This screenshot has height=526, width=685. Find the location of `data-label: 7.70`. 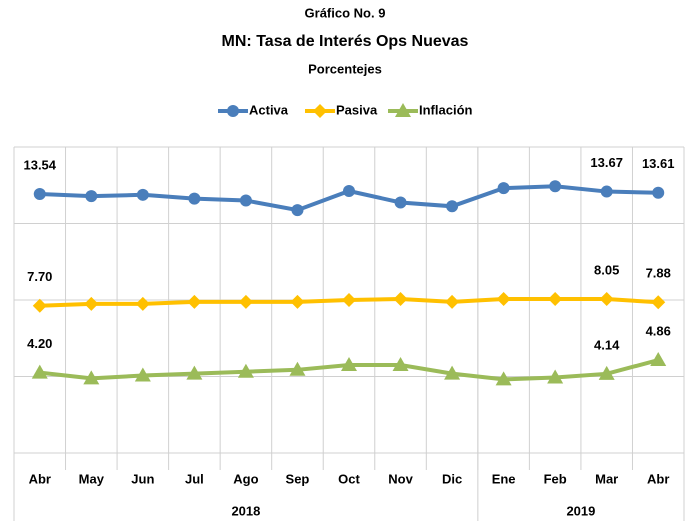

data-label: 7.70 is located at coordinates (39, 276).